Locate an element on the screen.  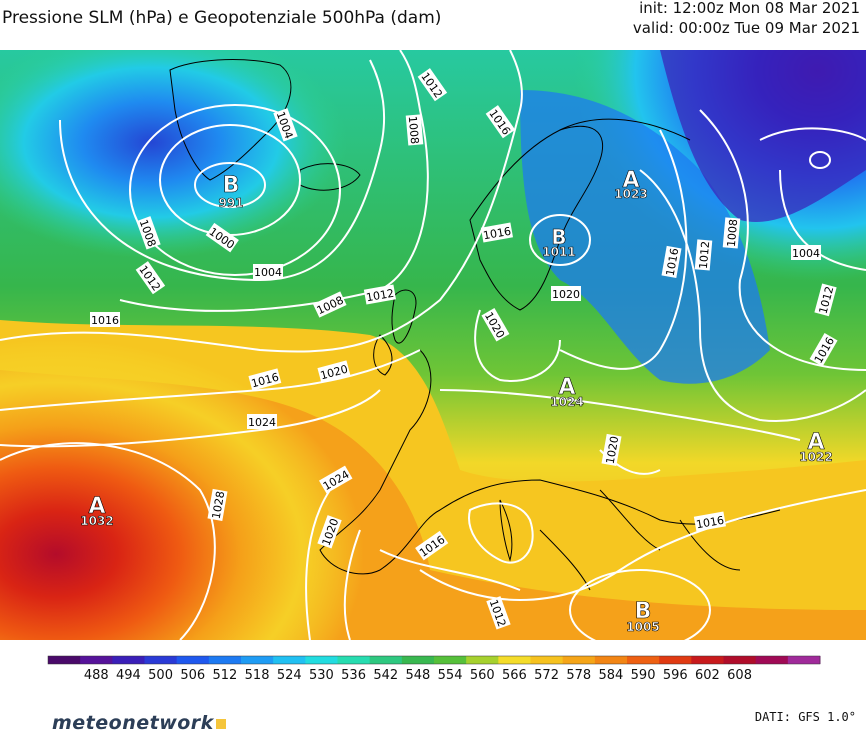
svg-text: 991 is located at coordinates (230, 203).